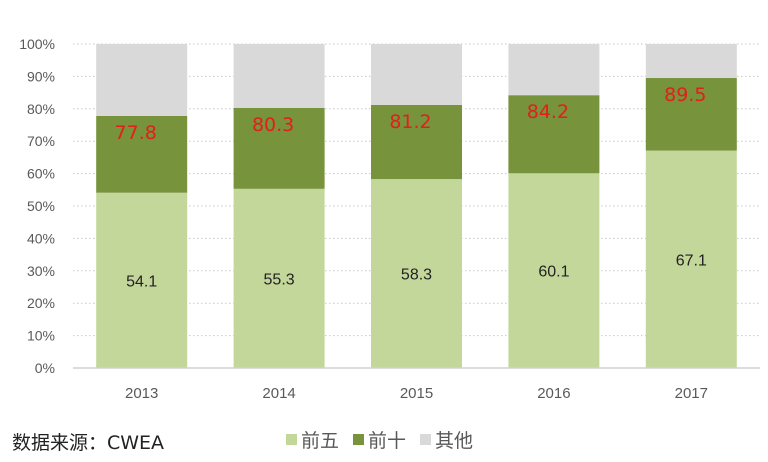 The width and height of the screenshot is (768, 462). What do you see at coordinates (410, 122) in the screenshot?
I see `data-label-top10: 81.2` at bounding box center [410, 122].